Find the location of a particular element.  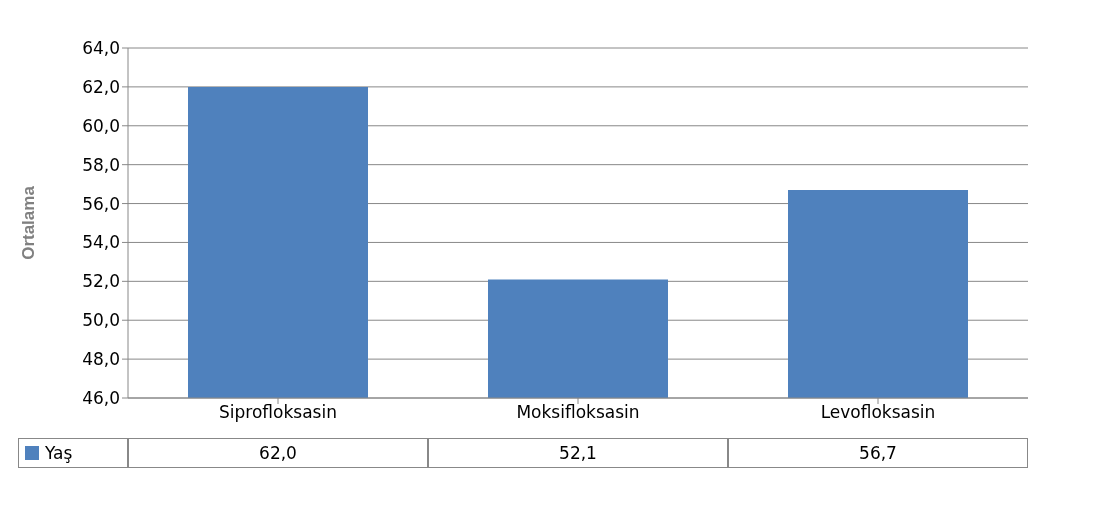

y-tick-label: 58,0 is located at coordinates (101, 164).